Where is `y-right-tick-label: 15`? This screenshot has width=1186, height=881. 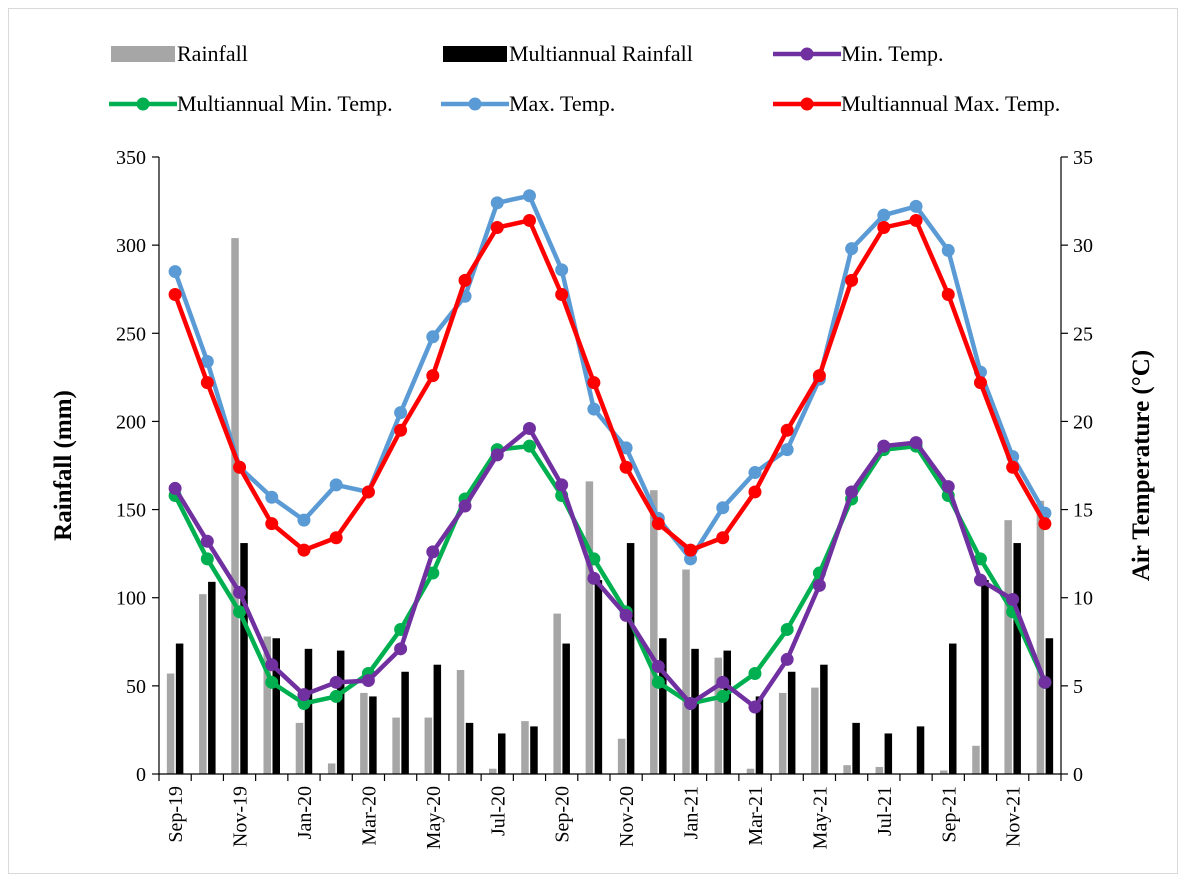
y-right-tick-label: 15 is located at coordinates (1083, 511).